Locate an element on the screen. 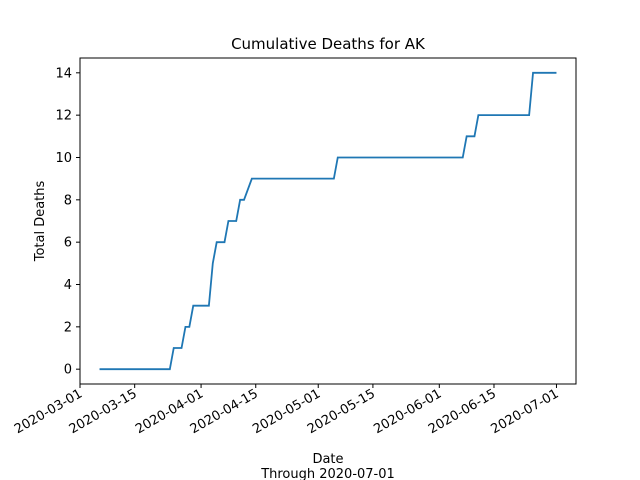 The height and width of the screenshot is (480, 640). x-axis-label: Date is located at coordinates (327, 459).